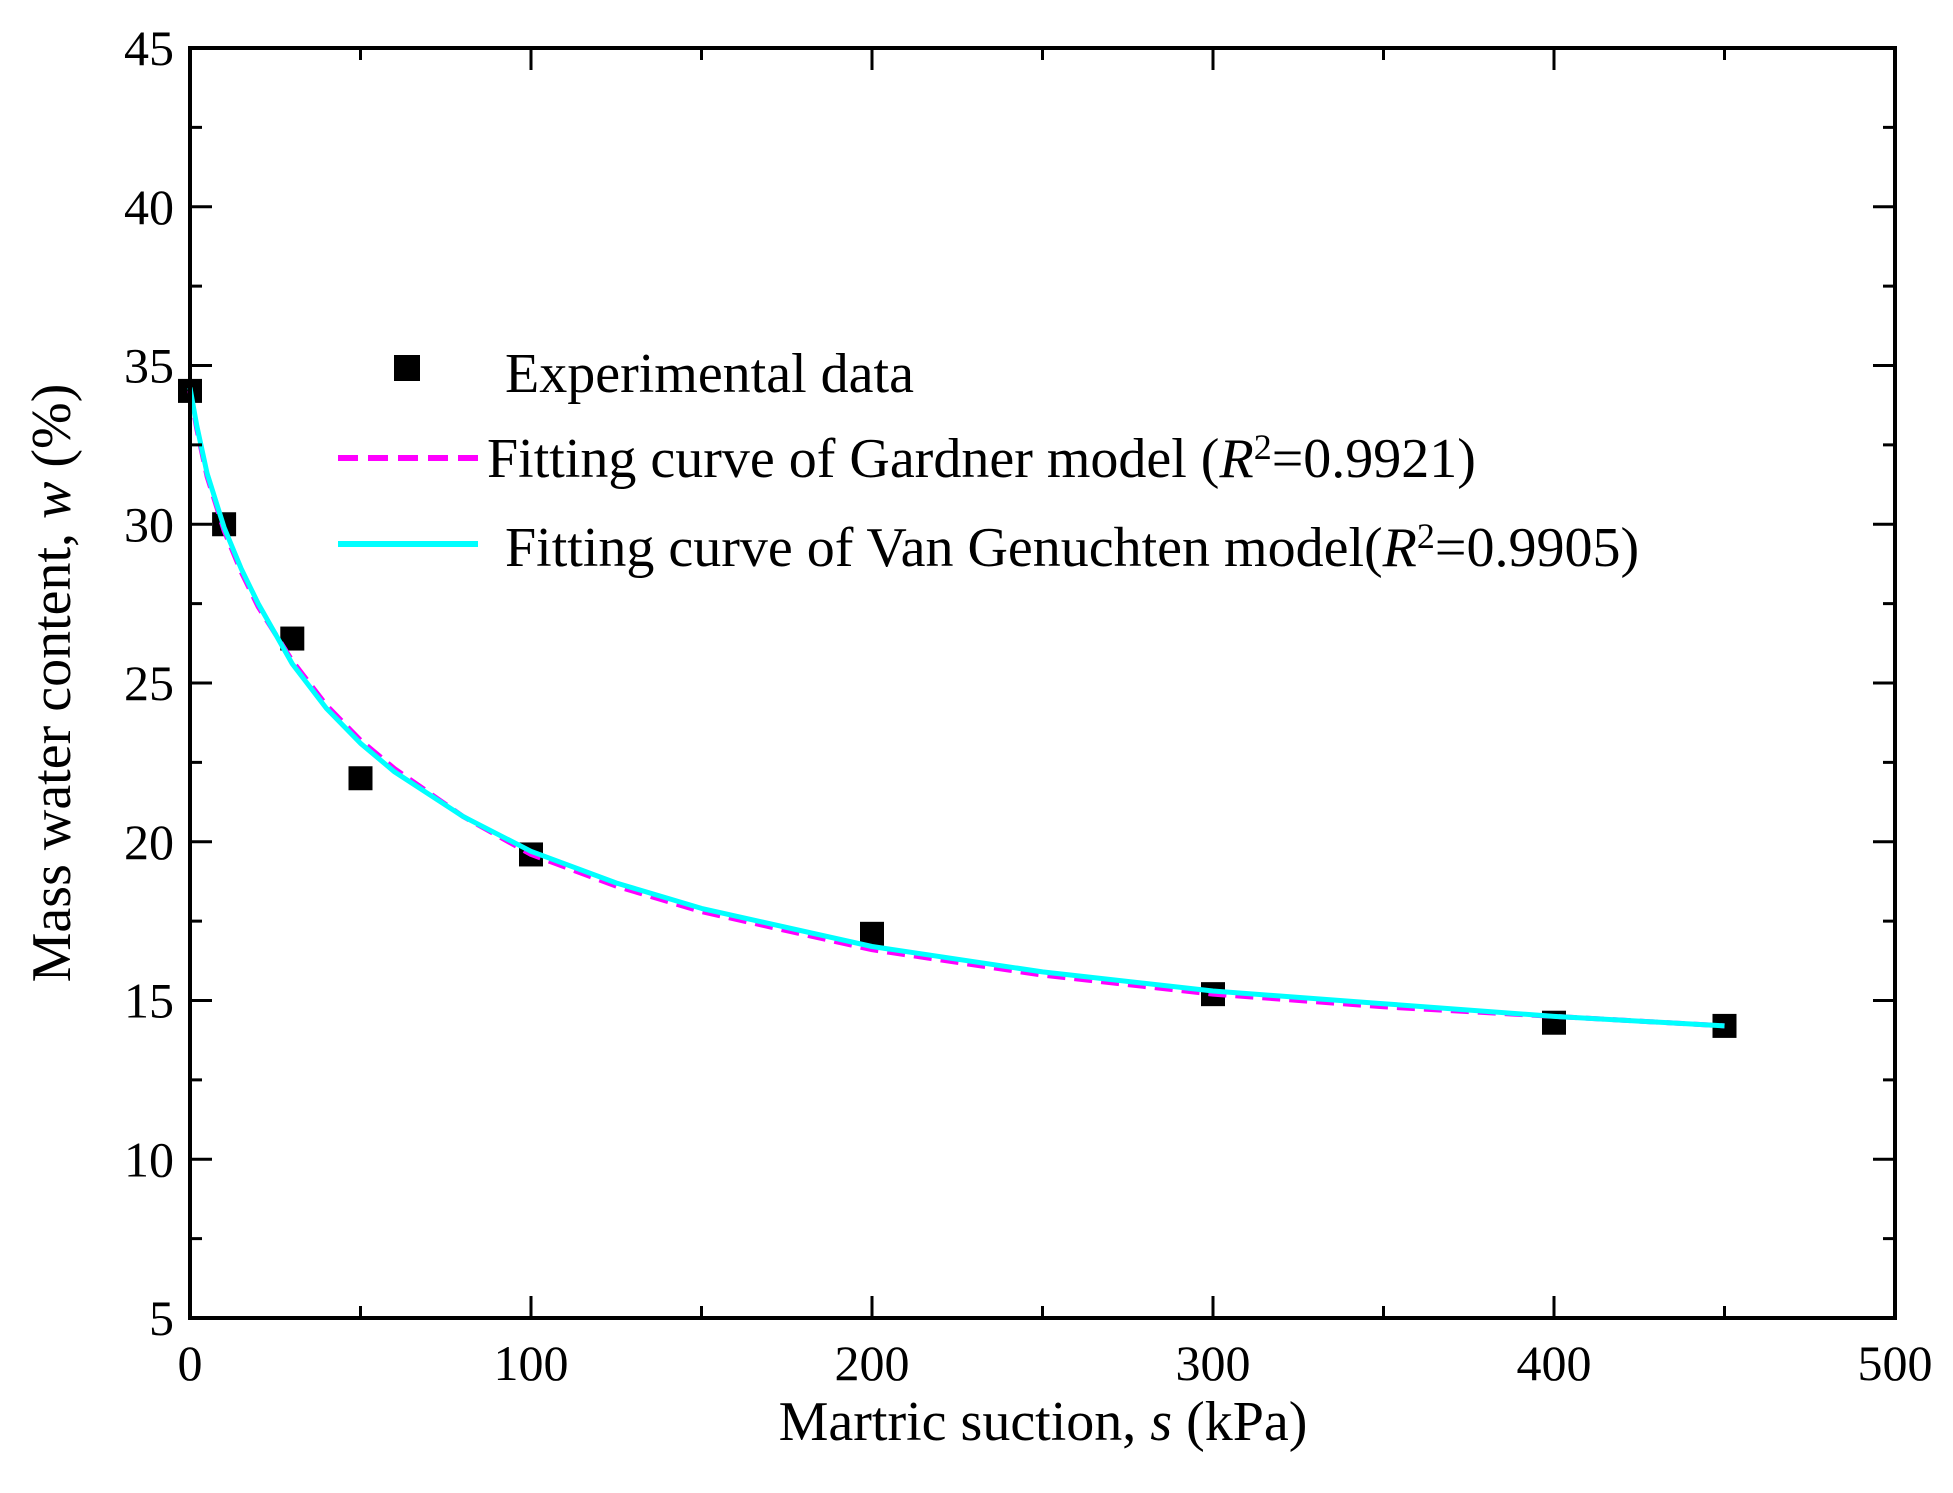  What do you see at coordinates (190, 1363) in the screenshot?
I see `x-tick-label: 0` at bounding box center [190, 1363].